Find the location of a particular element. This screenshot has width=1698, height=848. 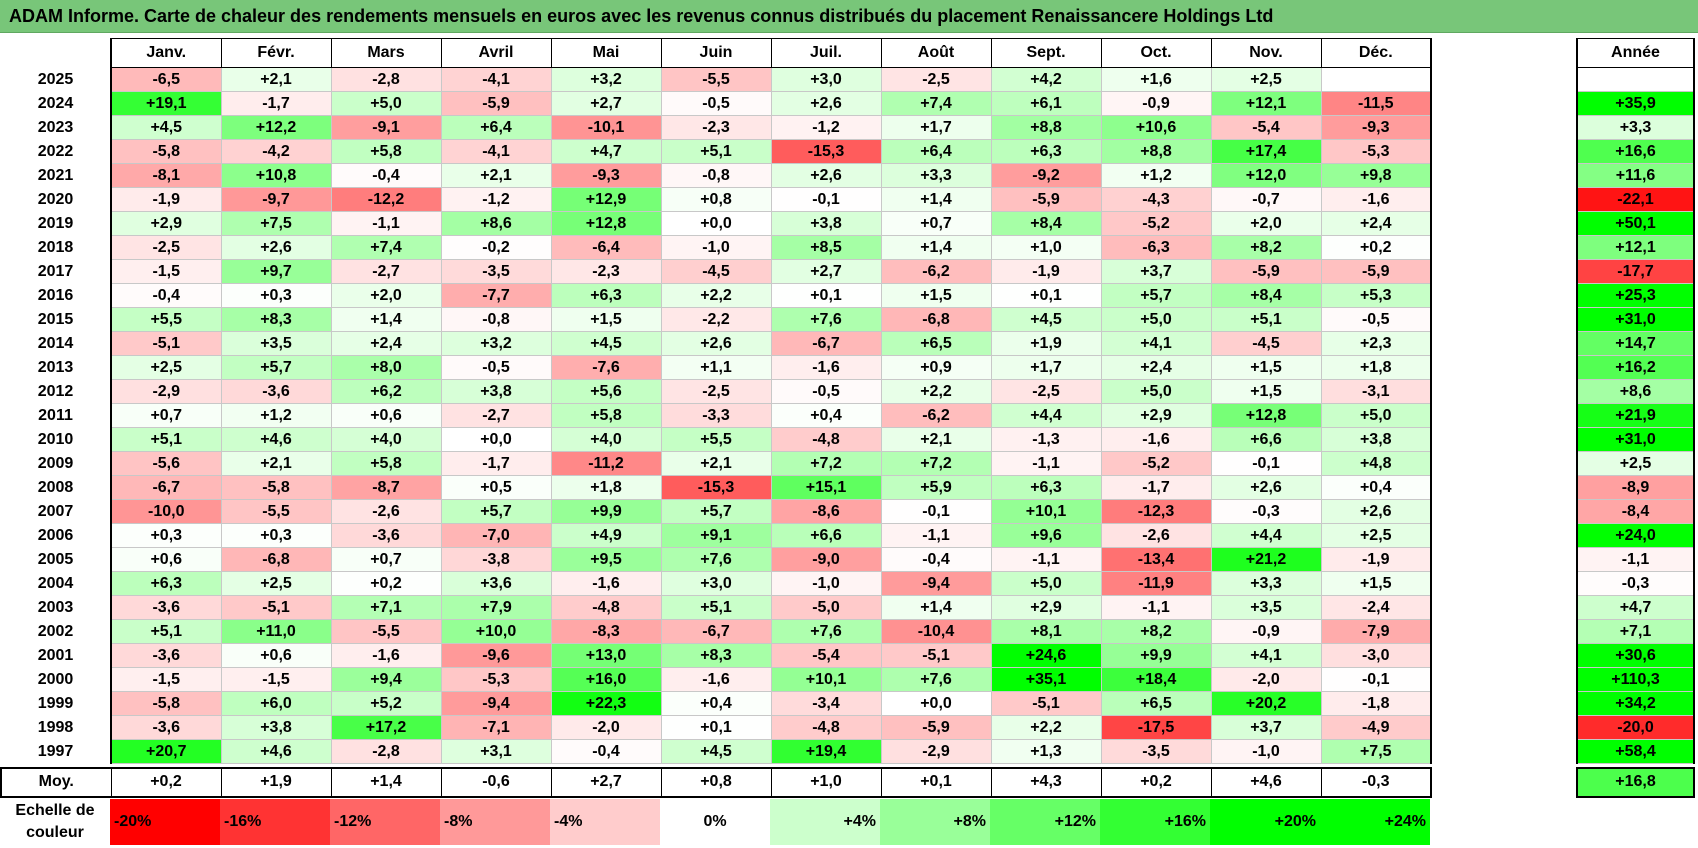

heat-cell: -0,9 is located at coordinates (1156, 103).